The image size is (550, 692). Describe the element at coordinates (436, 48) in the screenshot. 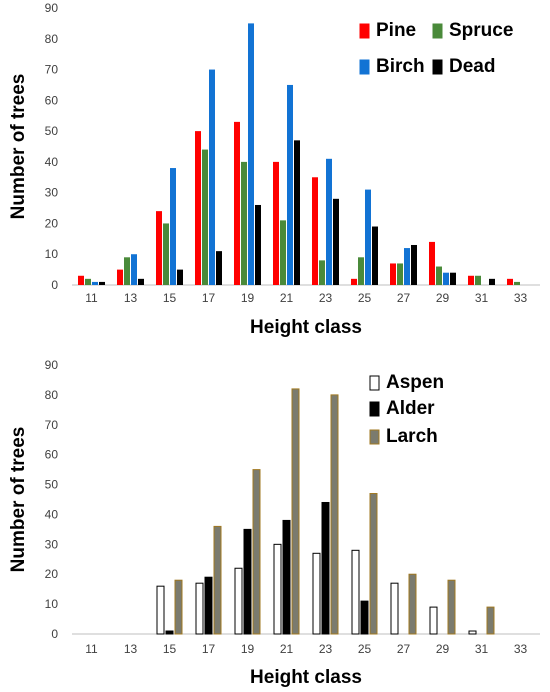

I see `legend: Pine Spruce Birch Dead` at that location.